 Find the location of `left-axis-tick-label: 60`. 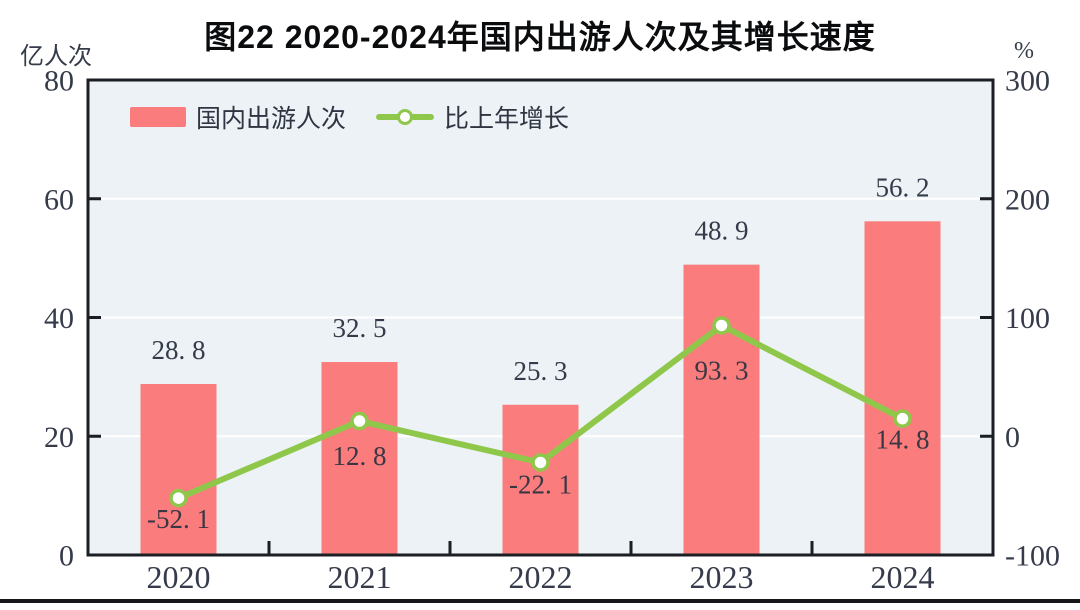

left-axis-tick-label: 60 is located at coordinates (59, 199).